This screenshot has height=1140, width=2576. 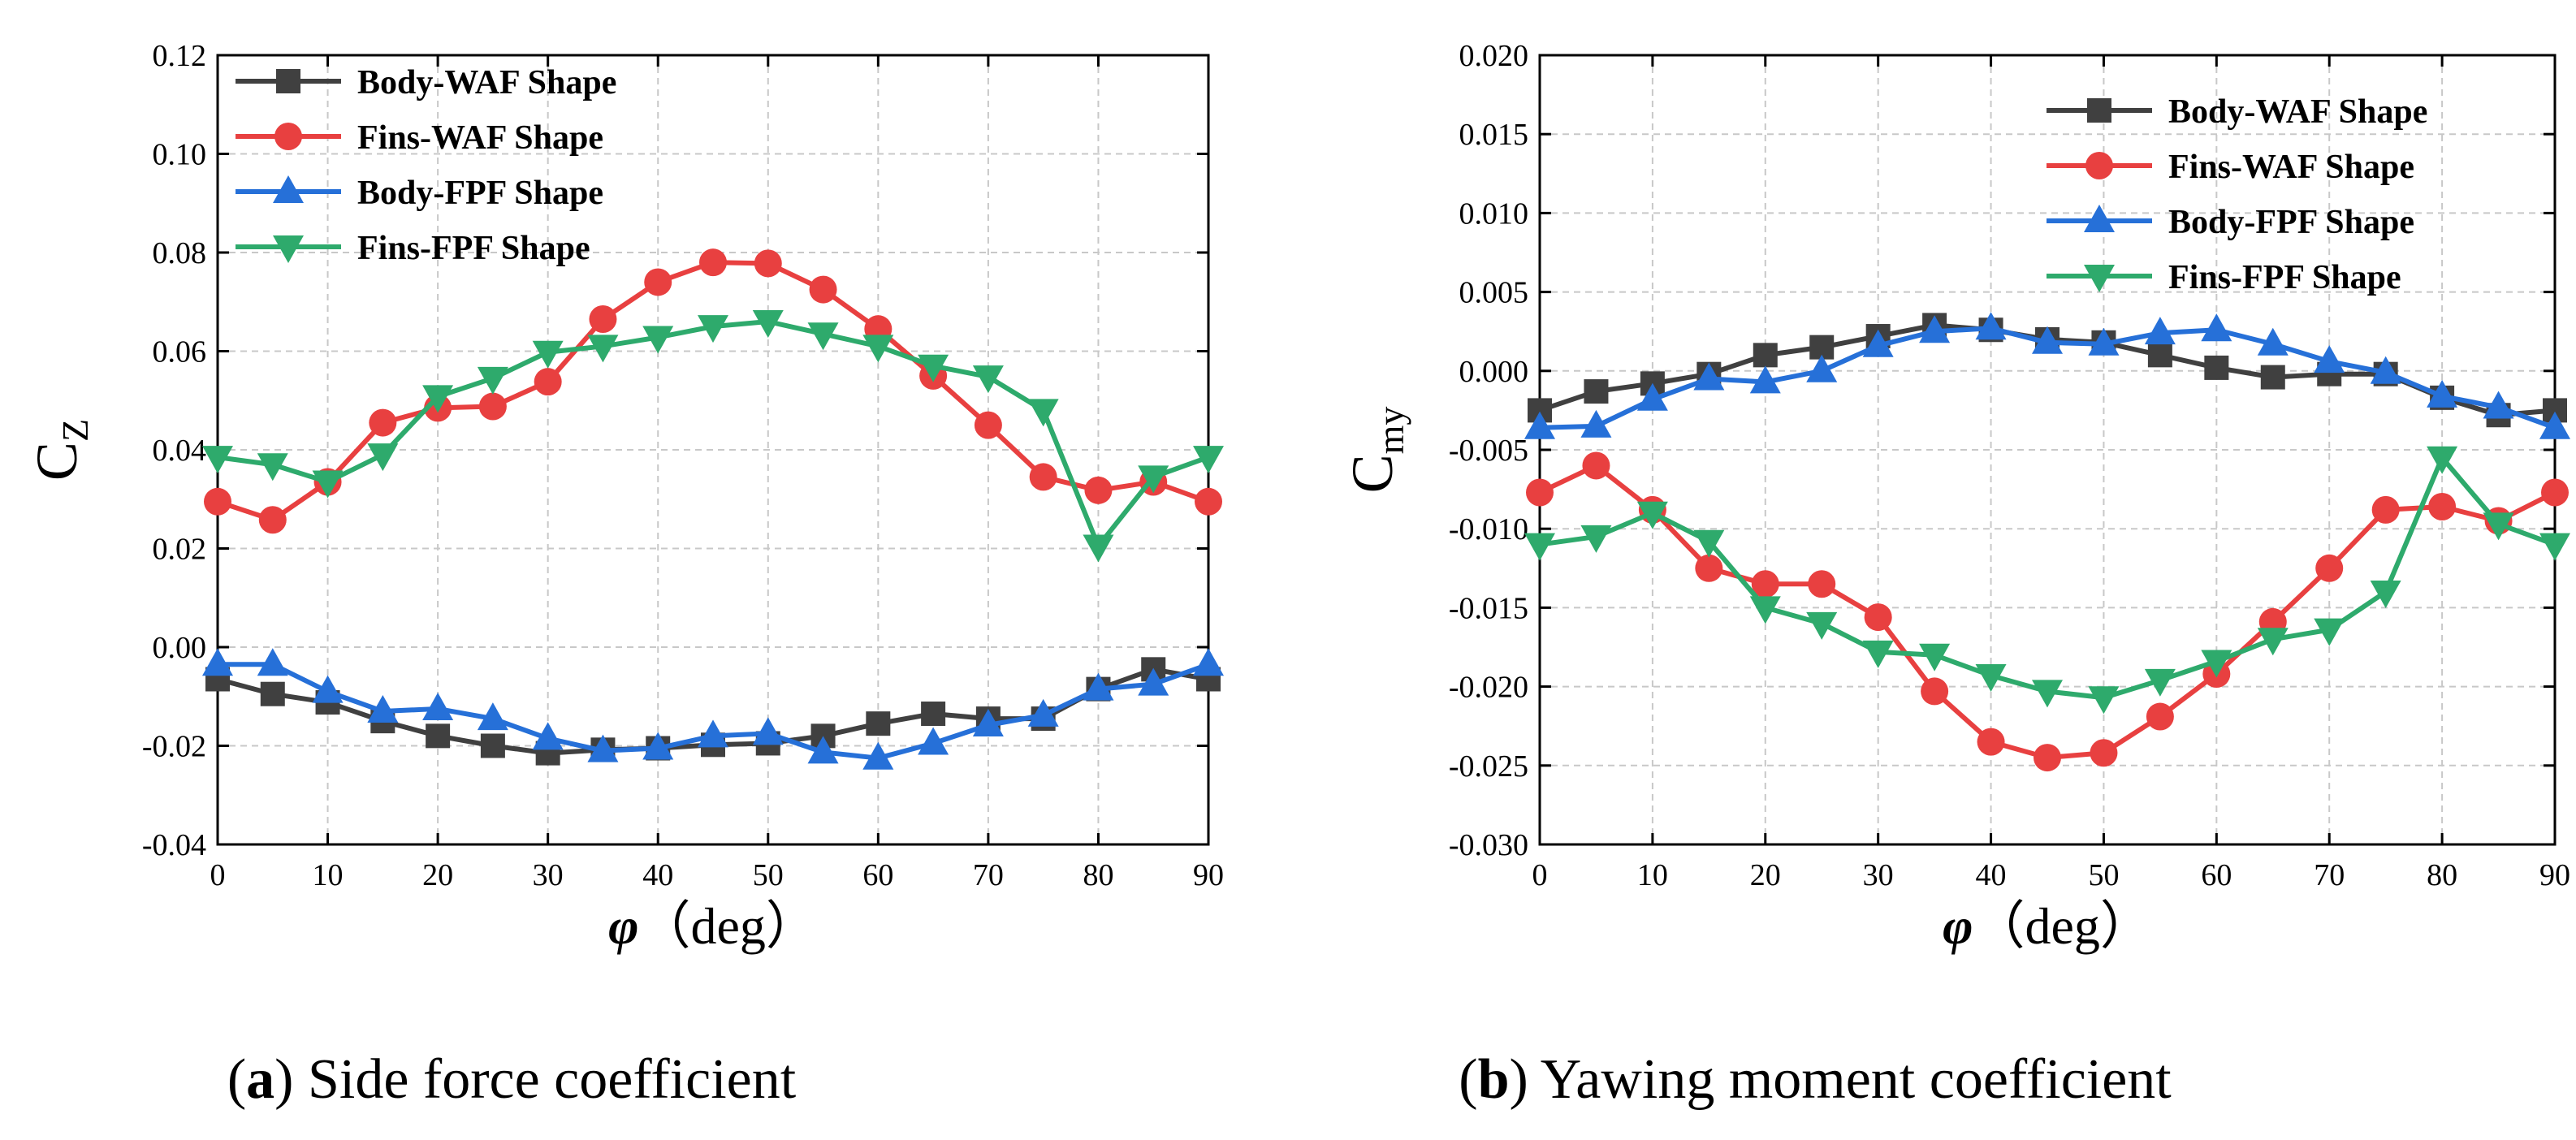 I want to click on x-tick-label: 0, so click(x=218, y=875).